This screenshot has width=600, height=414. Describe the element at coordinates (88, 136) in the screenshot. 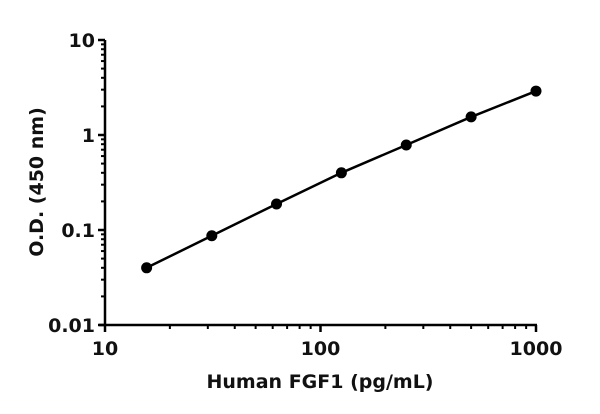

I see `y-tick-label: 1` at that location.